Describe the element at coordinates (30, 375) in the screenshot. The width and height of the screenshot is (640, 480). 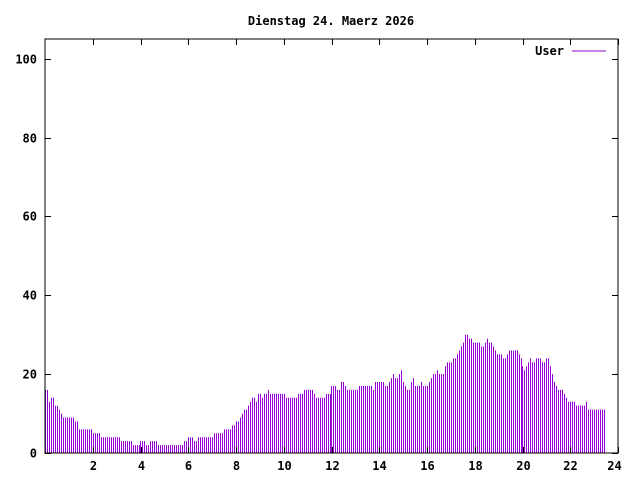
I see `y-tick-label-20: 20` at that location.